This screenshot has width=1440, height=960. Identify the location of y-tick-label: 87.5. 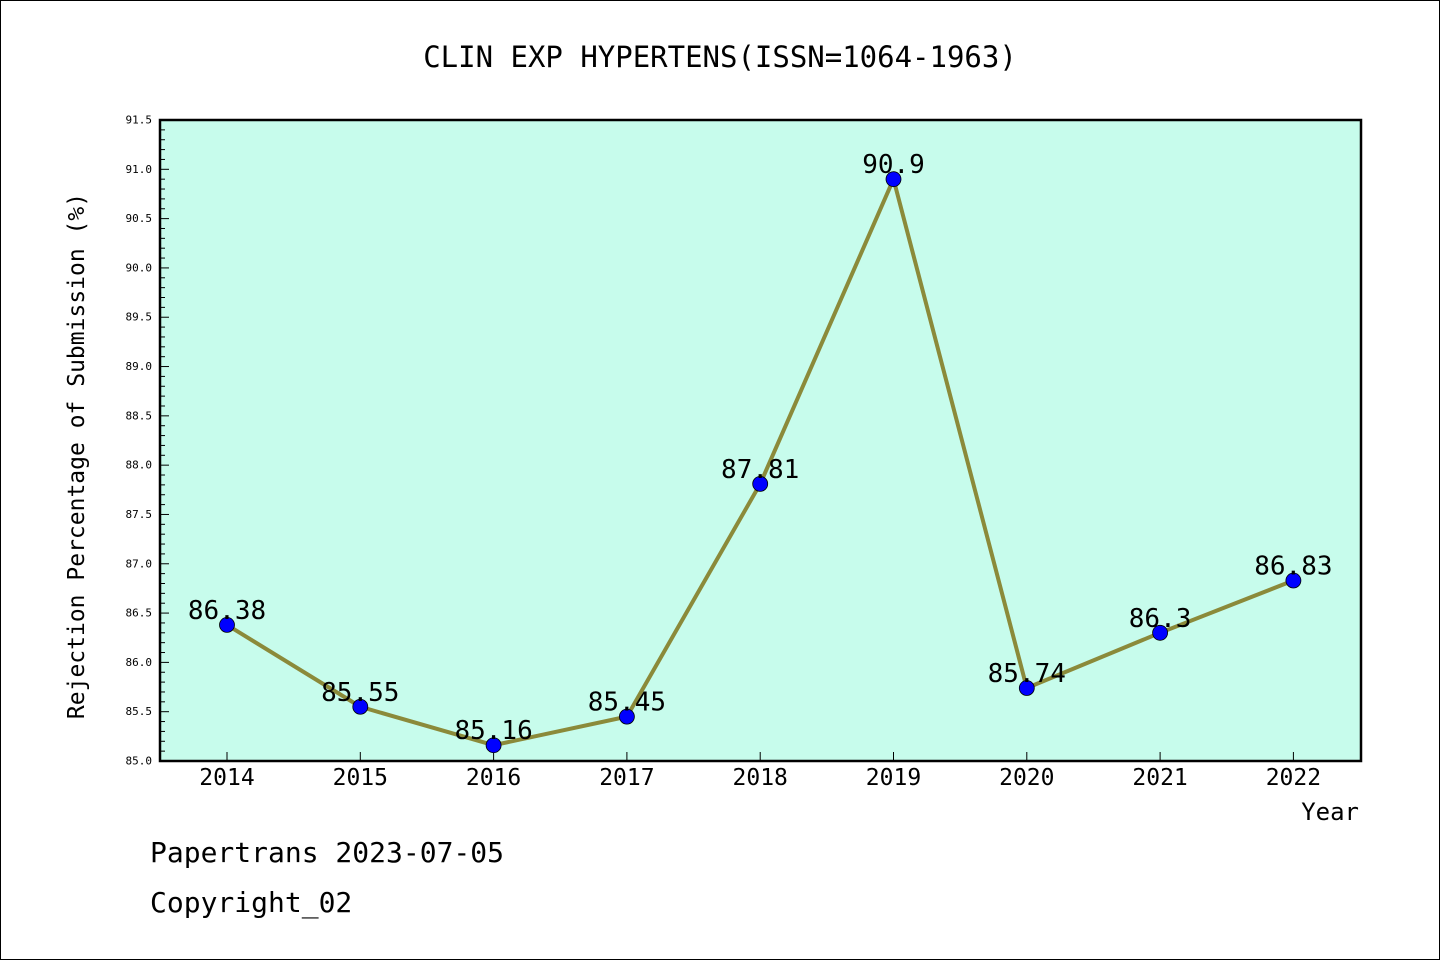
(139, 514).